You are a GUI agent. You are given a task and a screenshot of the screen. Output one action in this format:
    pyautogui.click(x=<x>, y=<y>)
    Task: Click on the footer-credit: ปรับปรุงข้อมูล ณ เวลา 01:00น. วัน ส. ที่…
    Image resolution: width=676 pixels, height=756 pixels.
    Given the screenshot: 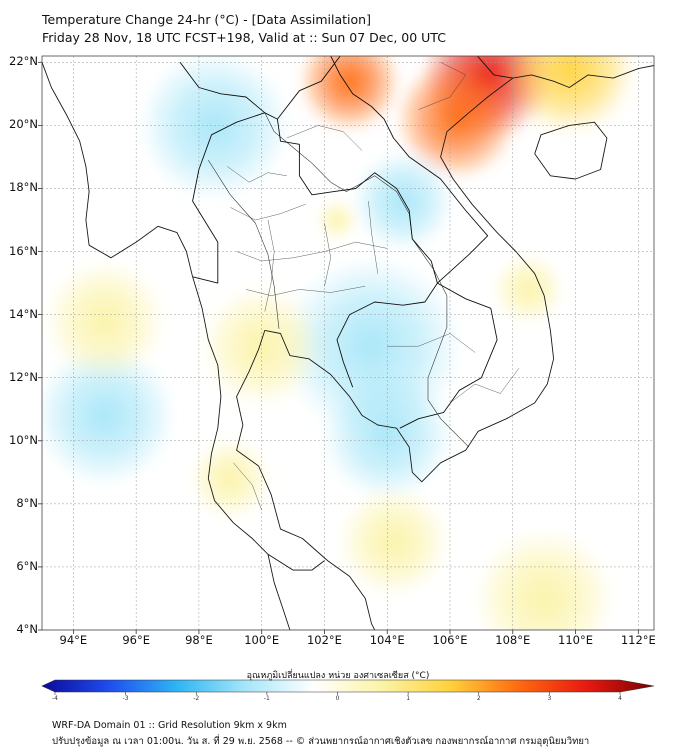 What is the action you would take?
    pyautogui.click(x=321, y=741)
    